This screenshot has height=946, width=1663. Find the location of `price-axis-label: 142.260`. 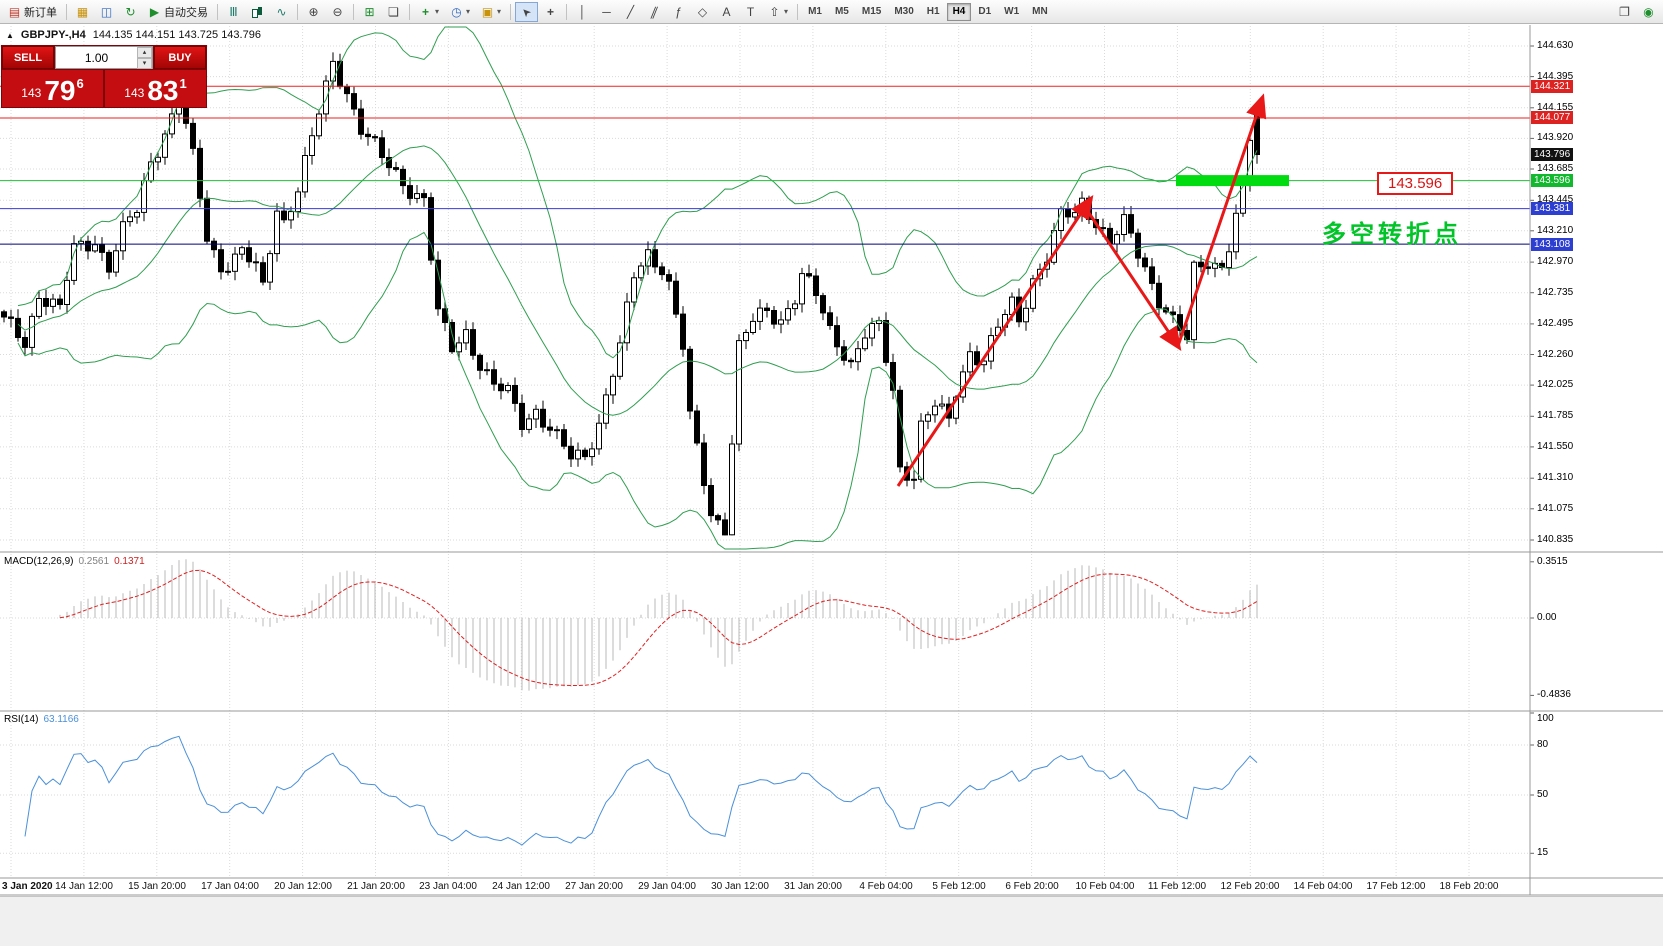

price-axis-label: 142.260 is located at coordinates (1555, 354).